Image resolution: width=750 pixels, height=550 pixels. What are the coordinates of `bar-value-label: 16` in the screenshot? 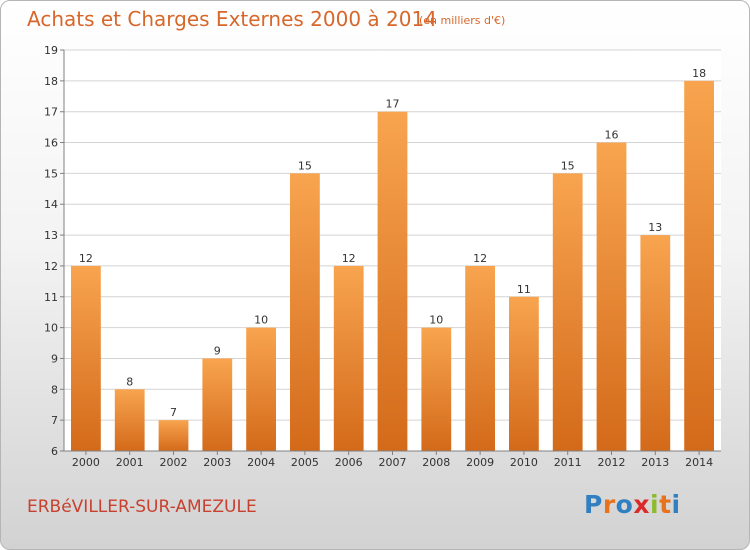 It's located at (612, 135).